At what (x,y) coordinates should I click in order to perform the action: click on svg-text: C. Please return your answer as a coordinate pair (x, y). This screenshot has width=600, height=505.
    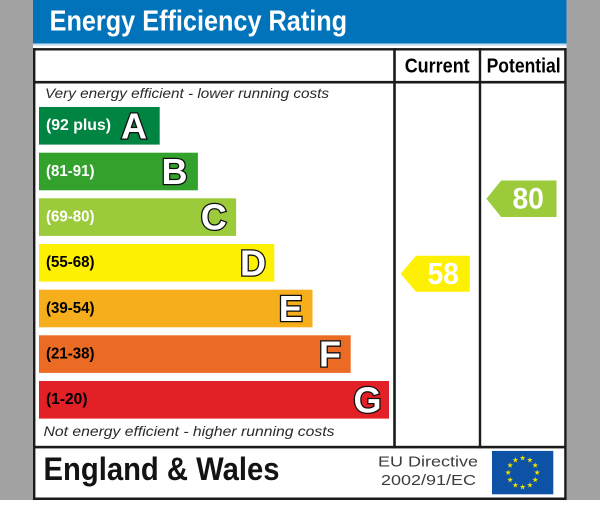
    Looking at the image, I should click on (214, 217).